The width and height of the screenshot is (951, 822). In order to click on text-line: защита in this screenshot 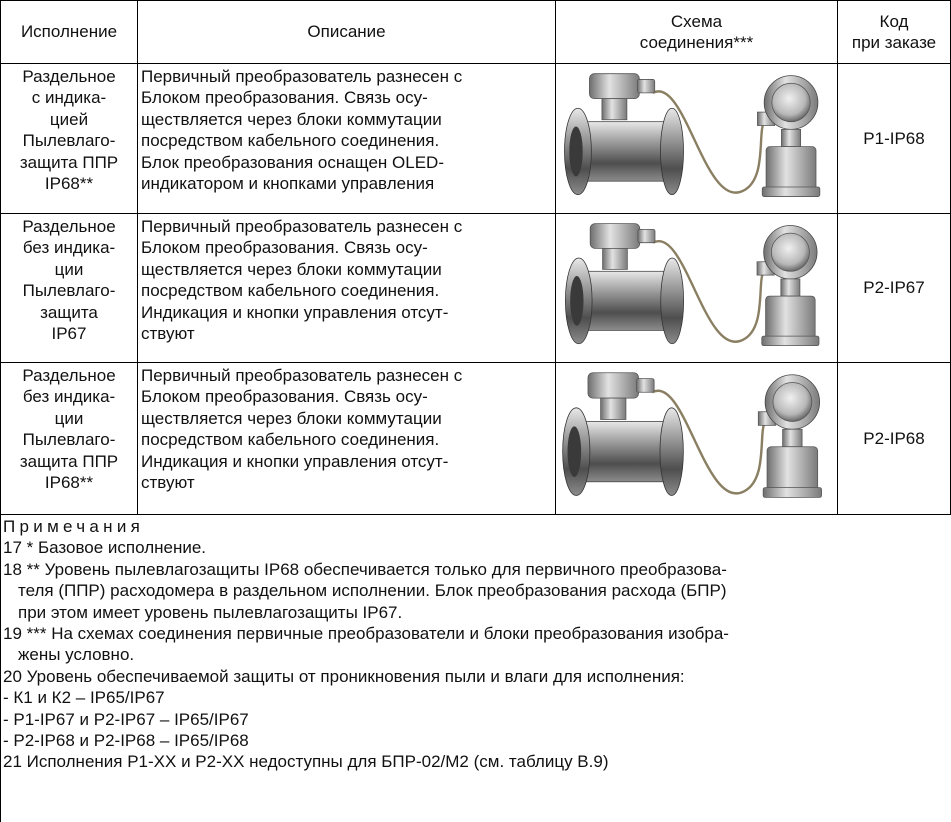, I will do `click(69, 312)`.